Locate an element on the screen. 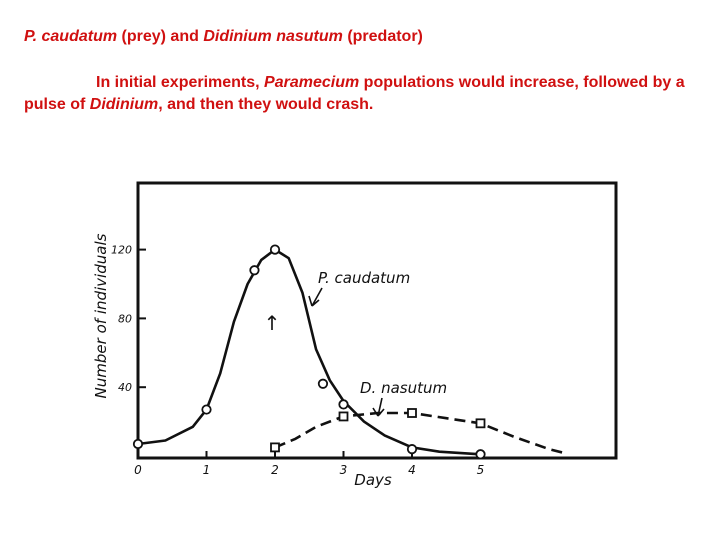 The width and height of the screenshot is (720, 540). annotation-arrow: ↑ is located at coordinates (272, 323).